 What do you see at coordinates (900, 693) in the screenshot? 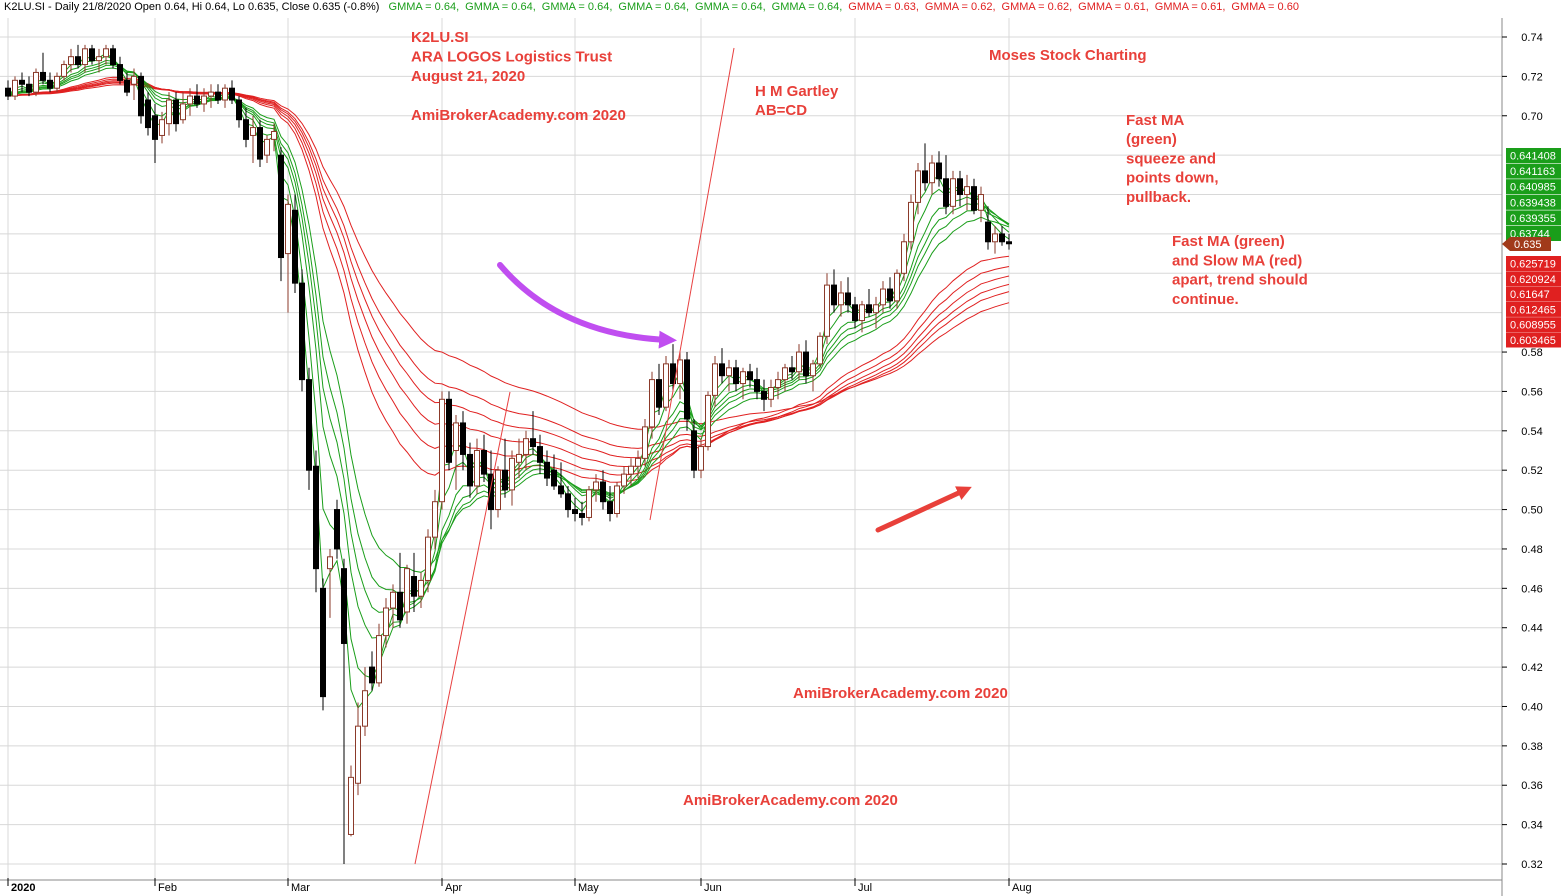
I see `watermark-text: AmiBrokerAcademy.com 2020` at bounding box center [900, 693].